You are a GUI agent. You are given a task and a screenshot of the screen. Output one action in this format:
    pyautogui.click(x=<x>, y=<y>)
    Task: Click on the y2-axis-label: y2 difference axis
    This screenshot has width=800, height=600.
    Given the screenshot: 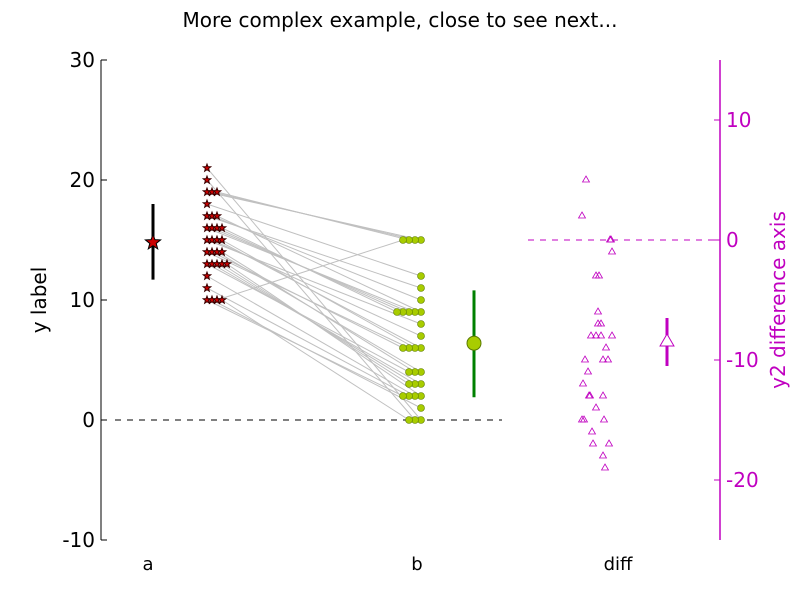 What is the action you would take?
    pyautogui.click(x=778, y=300)
    